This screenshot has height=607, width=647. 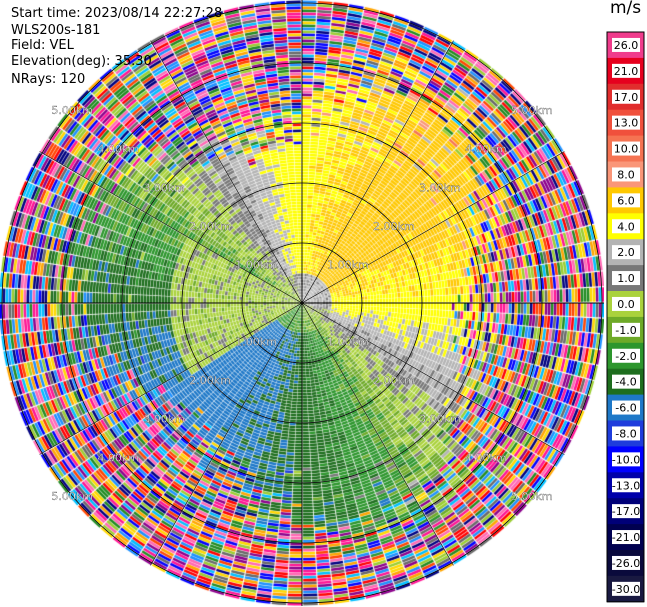 I want to click on colorbar-tick-label: 10.0, so click(x=626, y=149).